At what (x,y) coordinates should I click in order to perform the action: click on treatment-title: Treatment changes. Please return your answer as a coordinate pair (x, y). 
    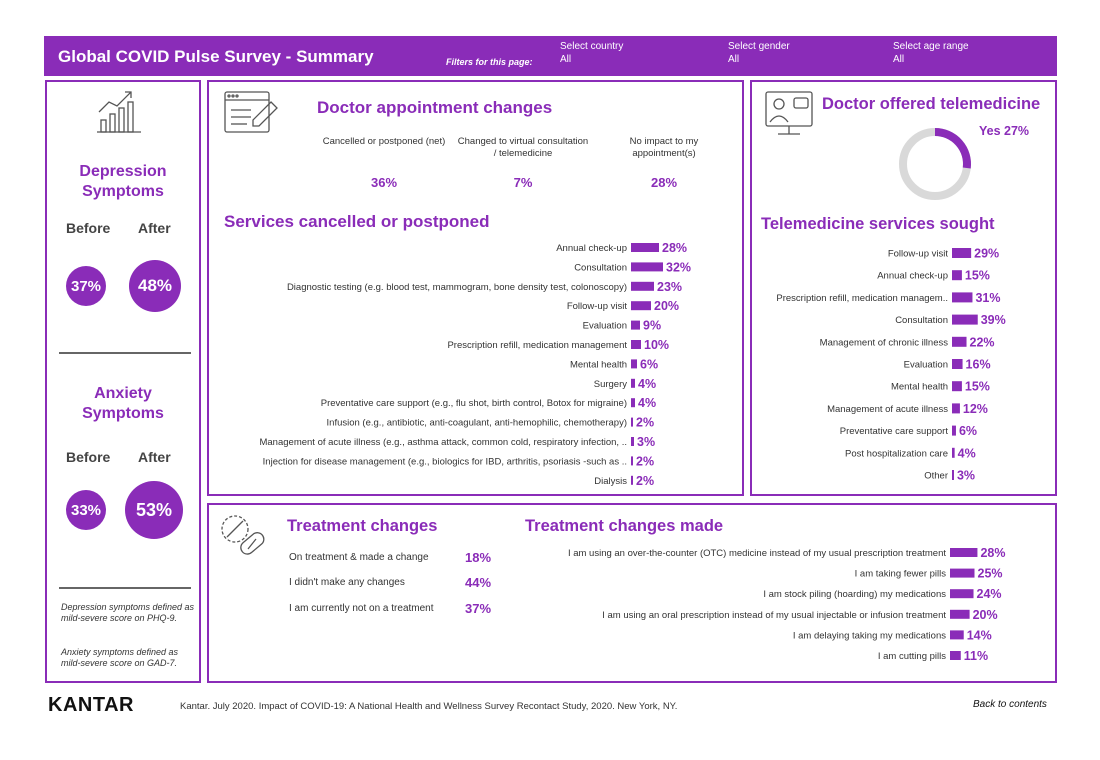
    Looking at the image, I should click on (362, 526).